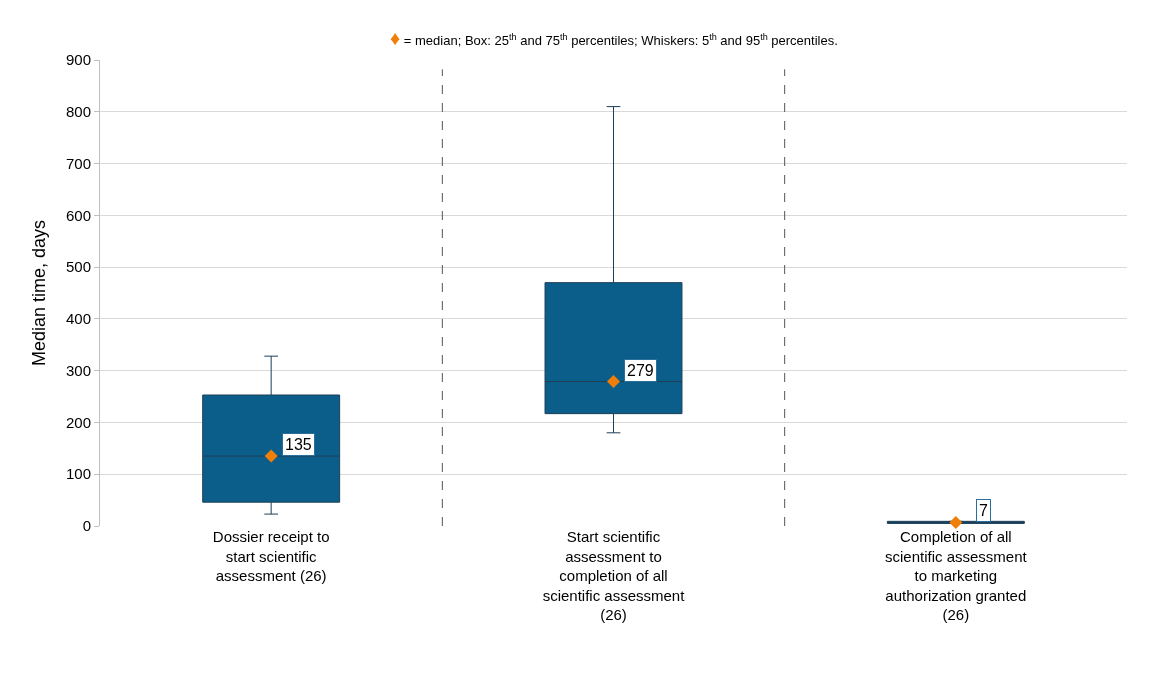 Image resolution: width=1167 pixels, height=686 pixels. I want to click on data-label: 279, so click(640, 370).